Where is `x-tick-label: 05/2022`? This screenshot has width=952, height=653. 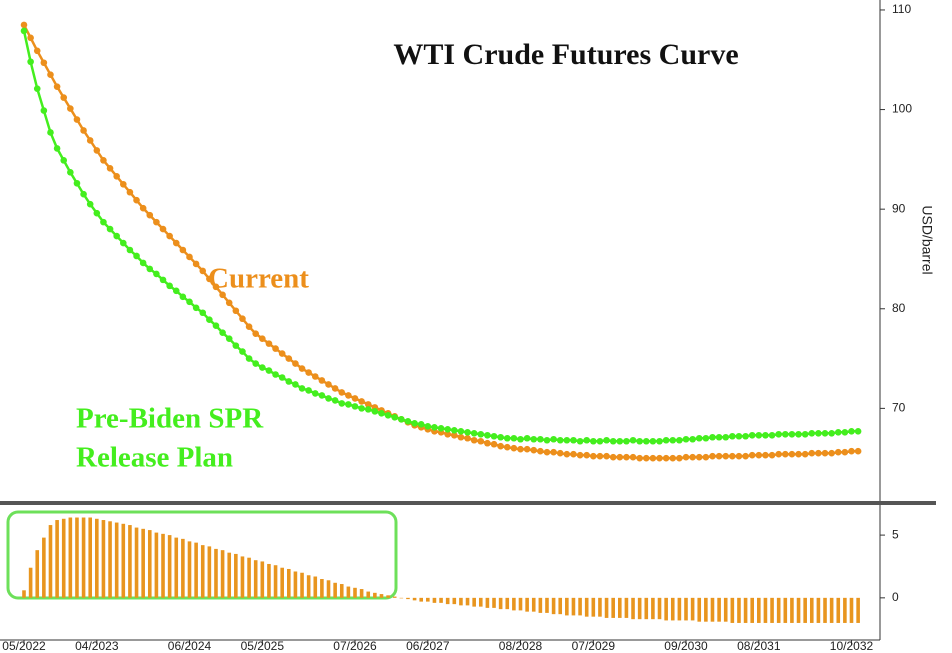
x-tick-label: 05/2022 is located at coordinates (24, 646).